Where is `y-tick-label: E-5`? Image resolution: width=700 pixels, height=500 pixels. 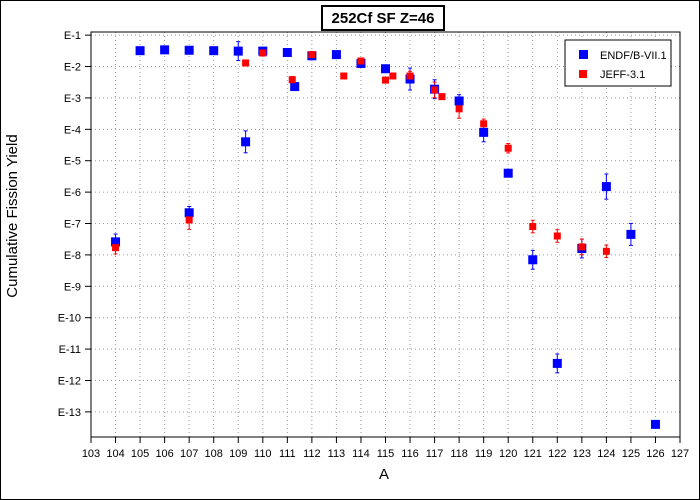
y-tick-label: E-5 is located at coordinates (72, 162).